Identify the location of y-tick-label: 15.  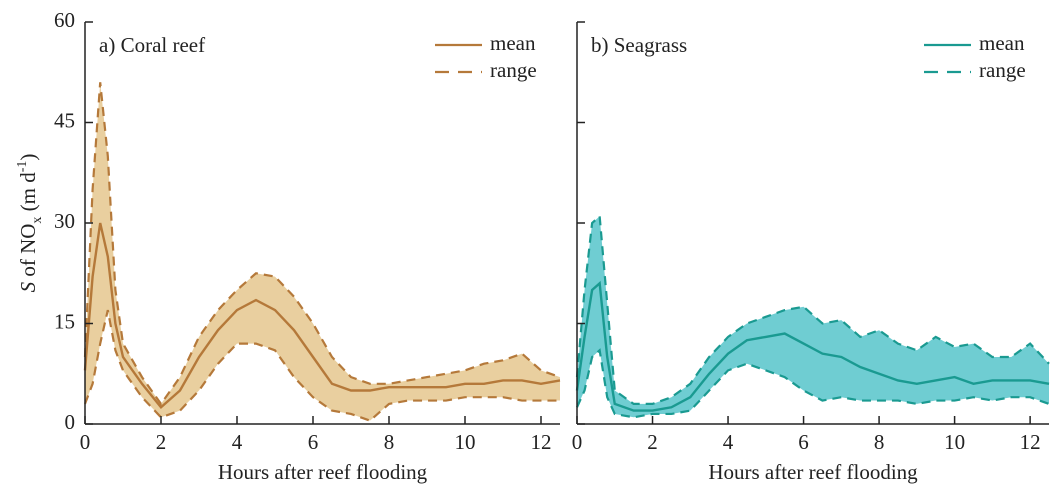
(64, 321).